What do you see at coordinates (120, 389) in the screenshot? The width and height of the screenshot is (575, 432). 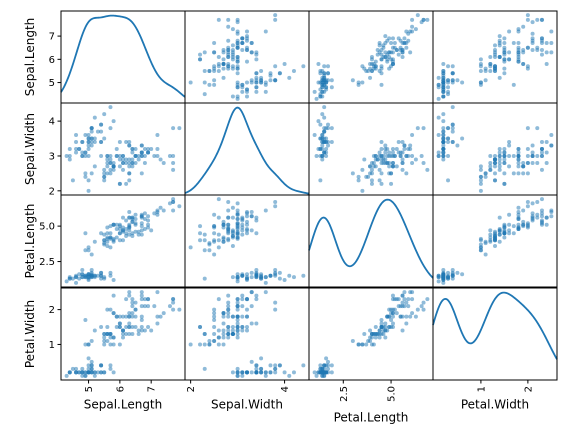 I see `x-tick-label-sepal-length: 6` at bounding box center [120, 389].